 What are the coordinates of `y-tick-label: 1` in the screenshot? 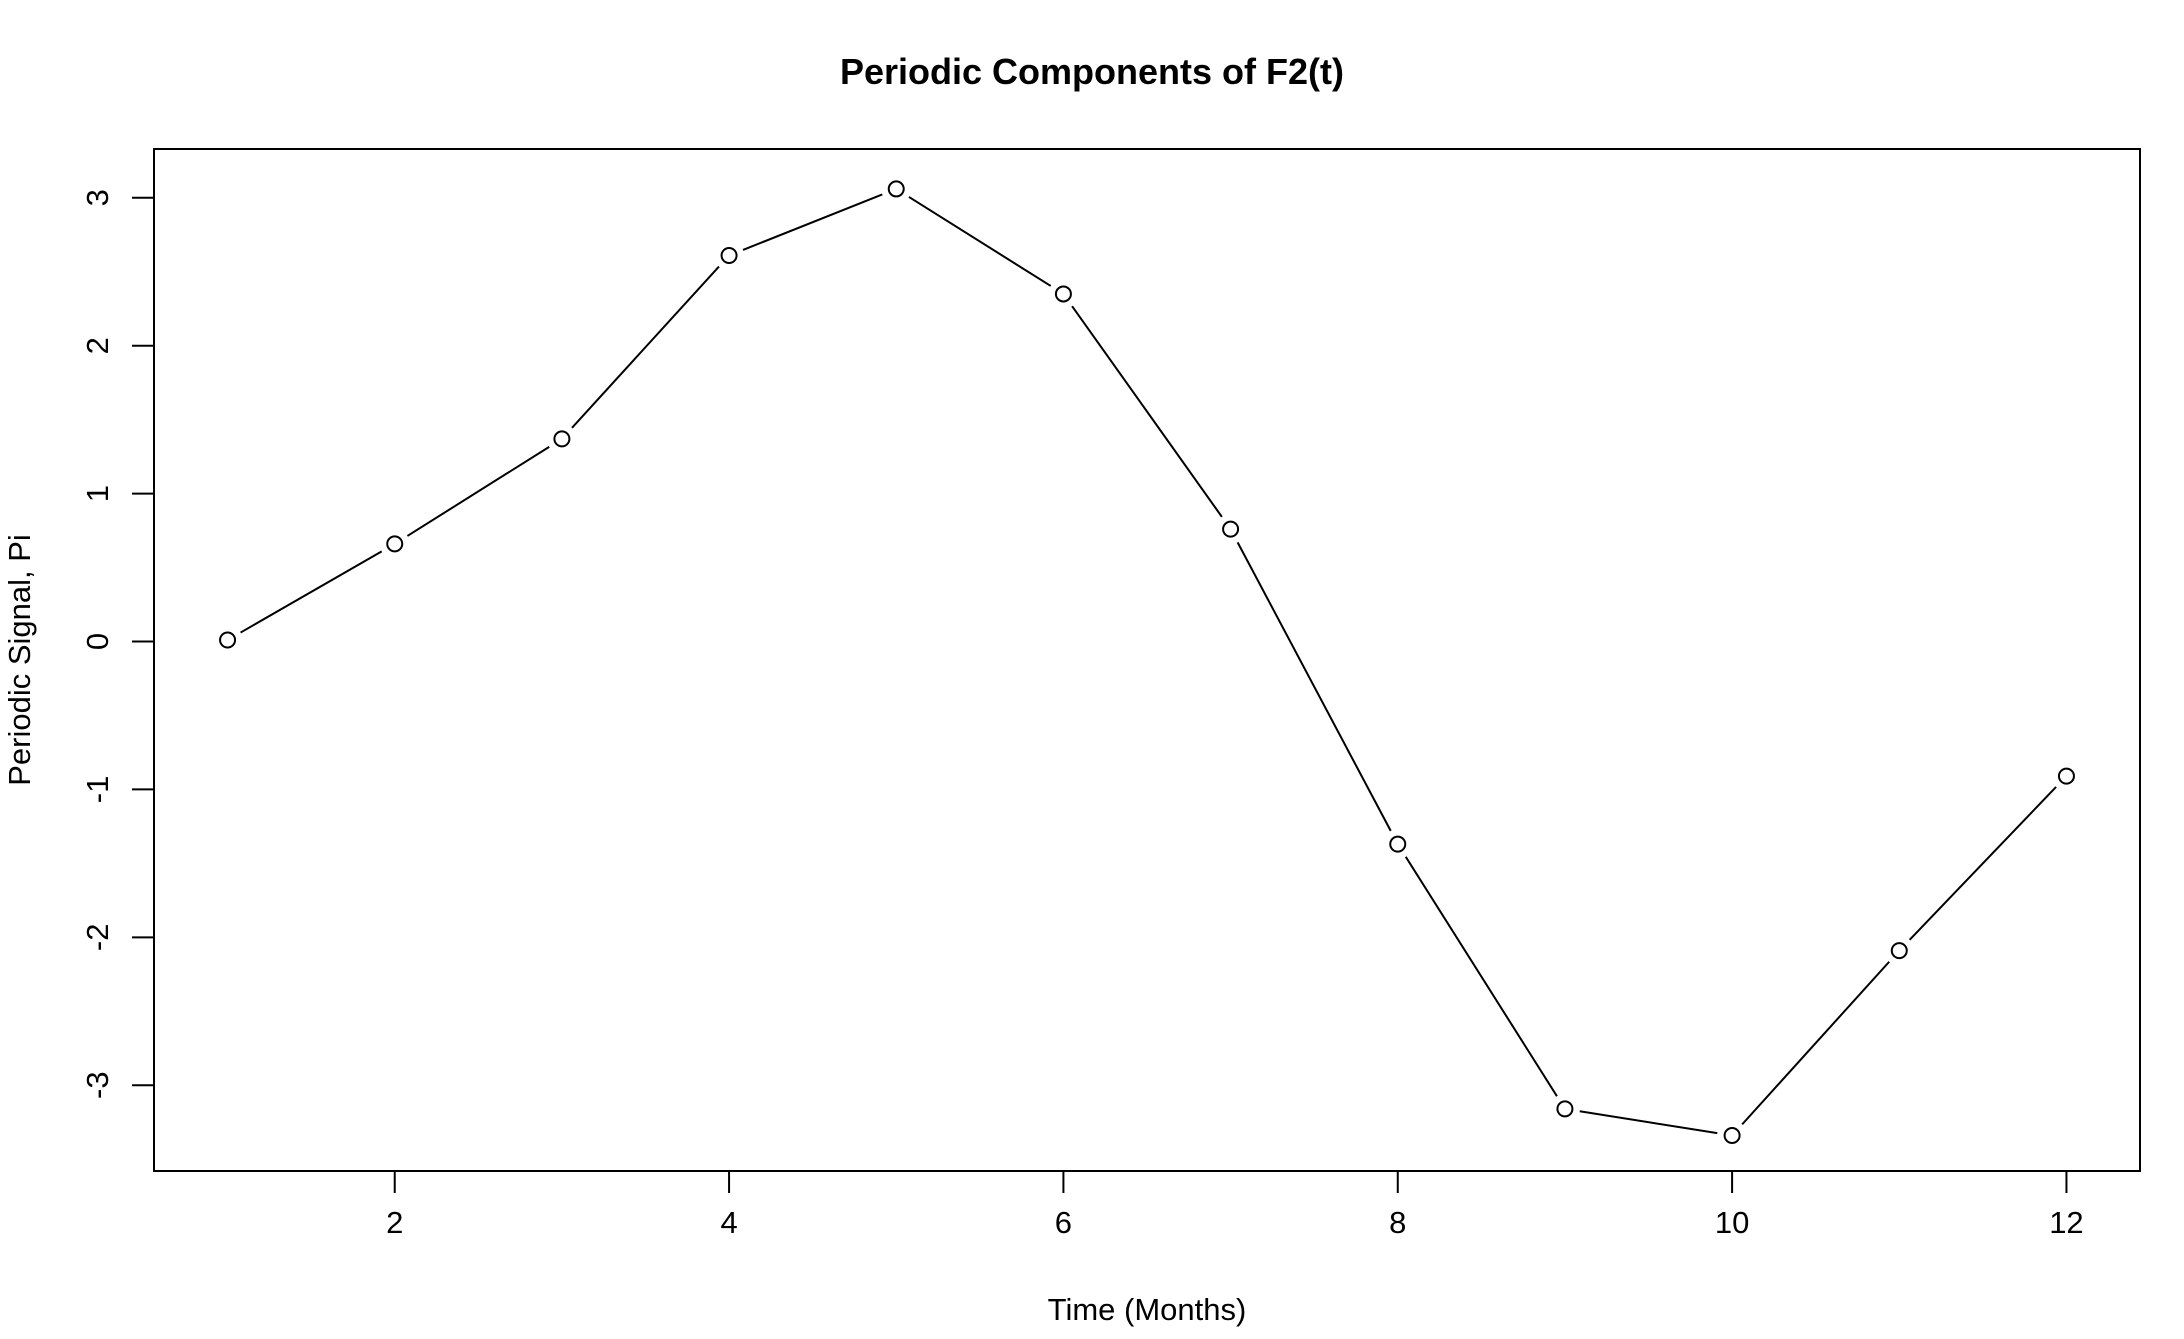 It's located at (97, 493).